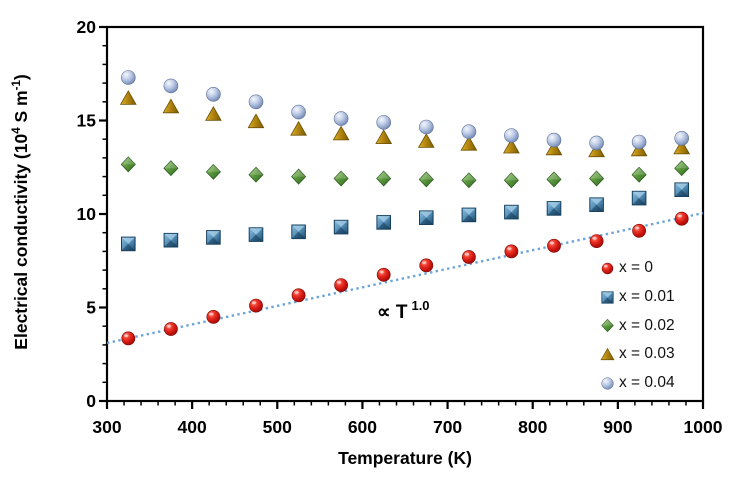  What do you see at coordinates (607, 354) in the screenshot?
I see `gold-triangle-marker-icon` at bounding box center [607, 354].